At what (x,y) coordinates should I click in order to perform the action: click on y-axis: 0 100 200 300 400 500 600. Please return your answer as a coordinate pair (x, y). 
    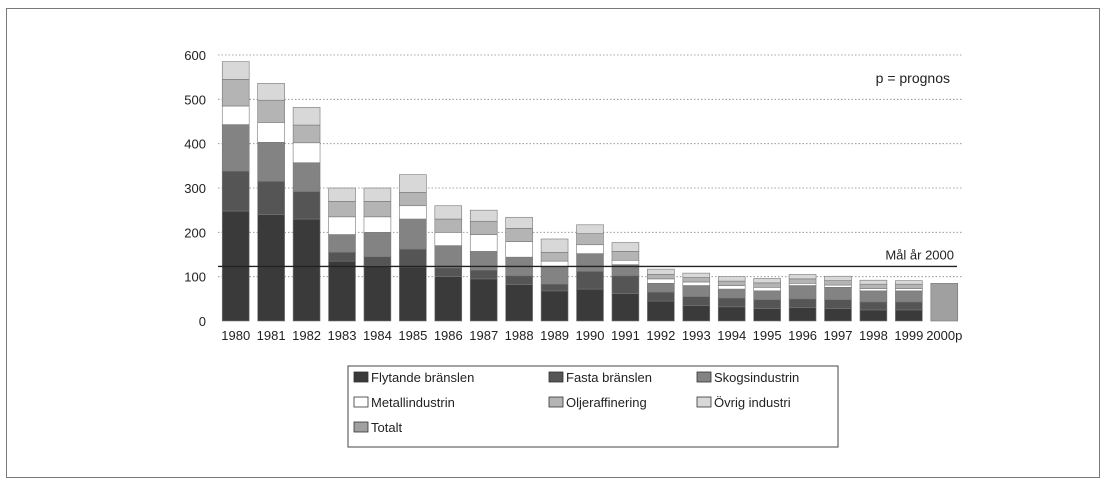
    Looking at the image, I should click on (195, 188).